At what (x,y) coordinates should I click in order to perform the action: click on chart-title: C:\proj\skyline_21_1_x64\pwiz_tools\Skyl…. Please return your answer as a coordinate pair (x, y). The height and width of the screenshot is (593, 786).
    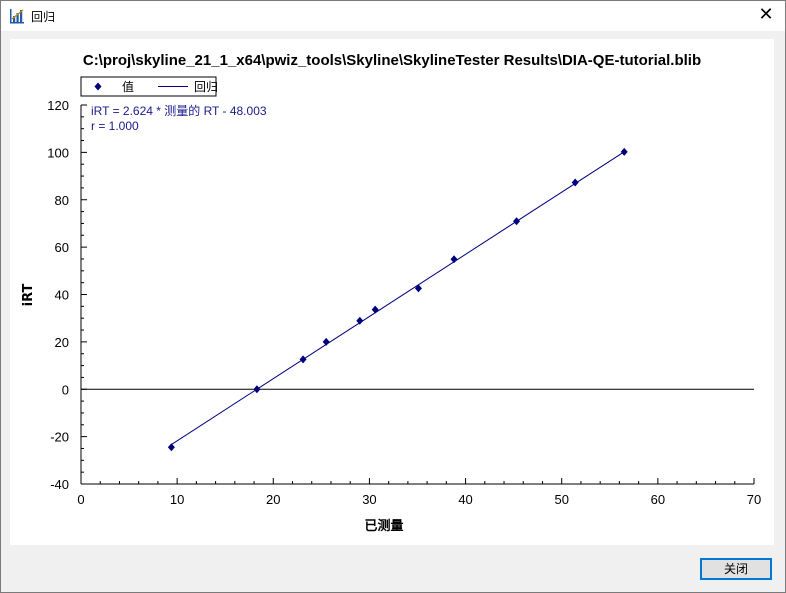
    Looking at the image, I should click on (392, 60).